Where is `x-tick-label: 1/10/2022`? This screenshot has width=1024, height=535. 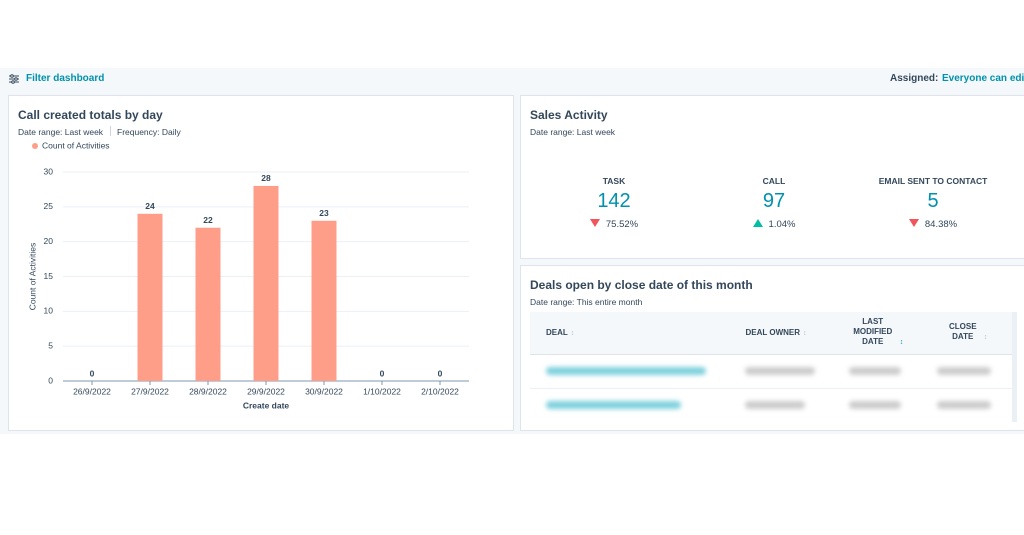 x-tick-label: 1/10/2022 is located at coordinates (382, 391).